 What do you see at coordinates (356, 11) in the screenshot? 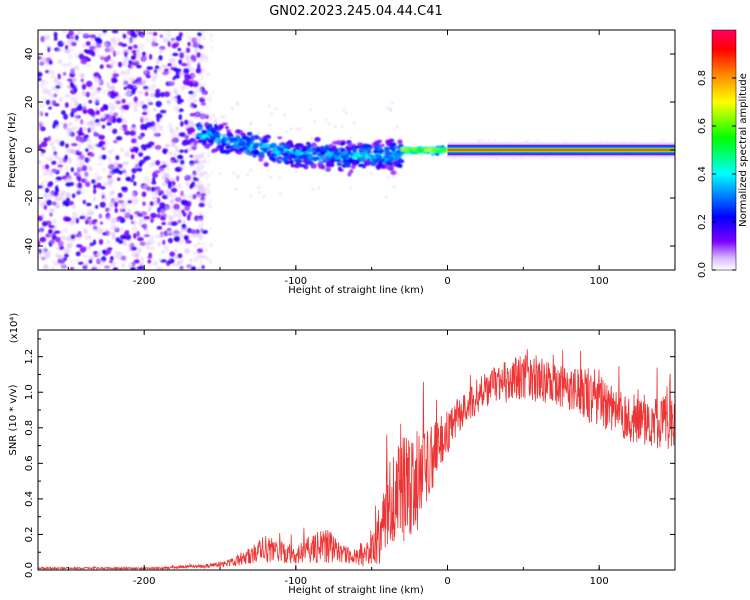
I see `figure-title: GN02.2023.245.04.44.C41` at bounding box center [356, 11].